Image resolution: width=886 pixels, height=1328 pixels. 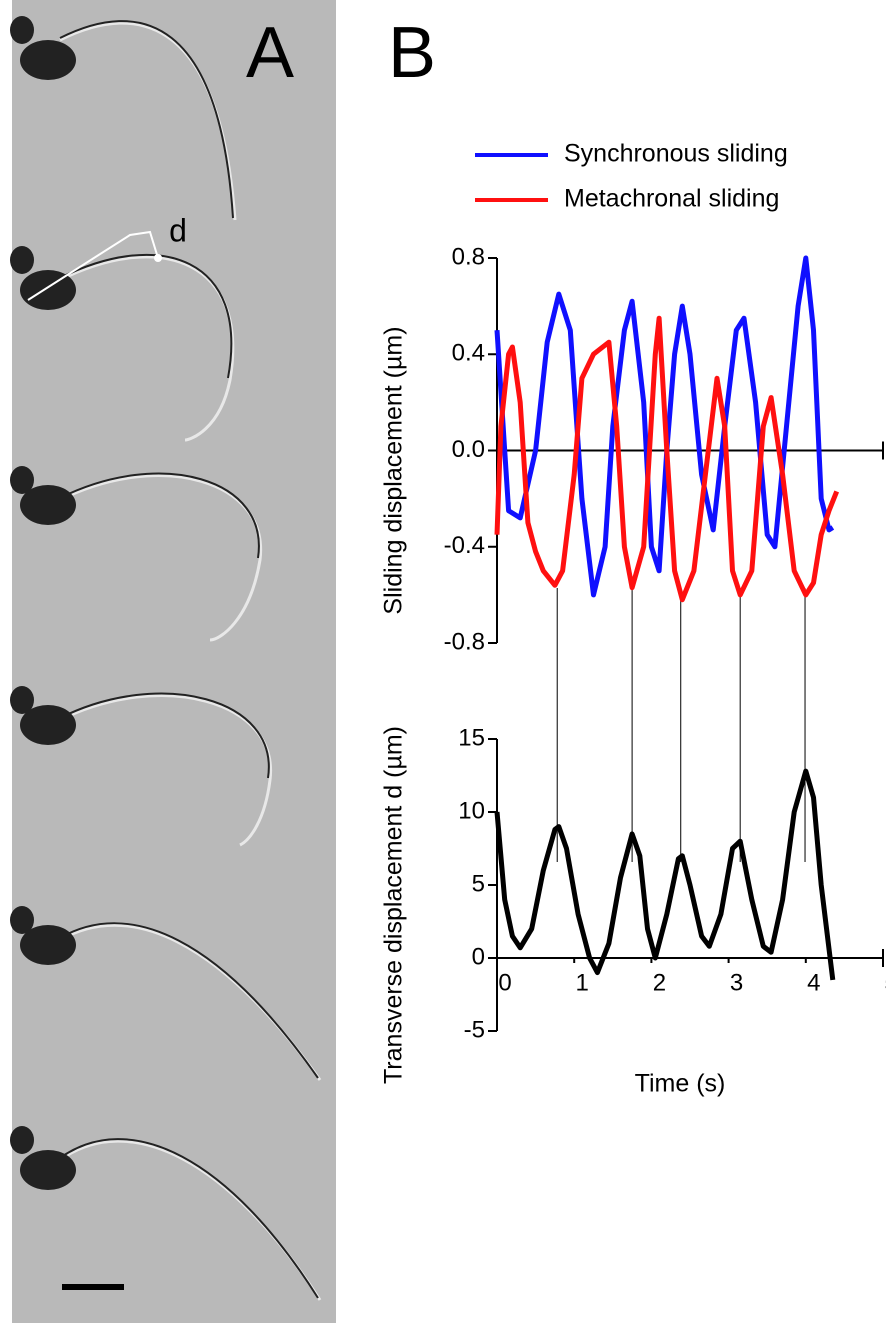 What do you see at coordinates (671, 199) in the screenshot?
I see `legend-label: Metachronal sliding` at bounding box center [671, 199].